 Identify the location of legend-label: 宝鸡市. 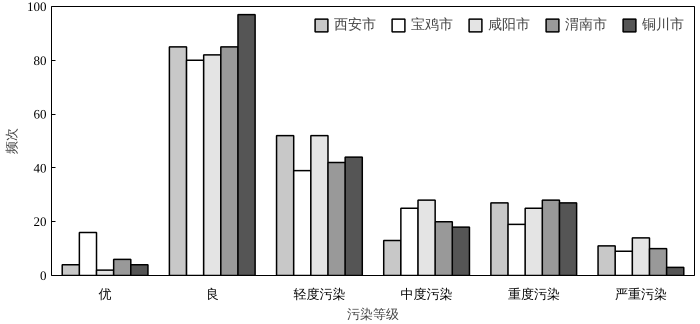
(432, 25).